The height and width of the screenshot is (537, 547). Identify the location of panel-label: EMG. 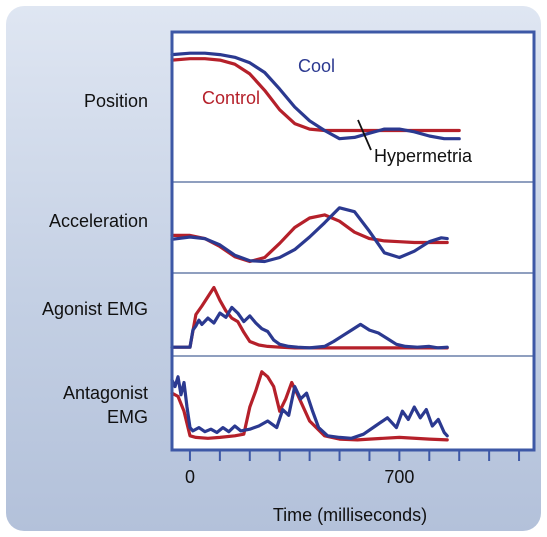
(127, 417).